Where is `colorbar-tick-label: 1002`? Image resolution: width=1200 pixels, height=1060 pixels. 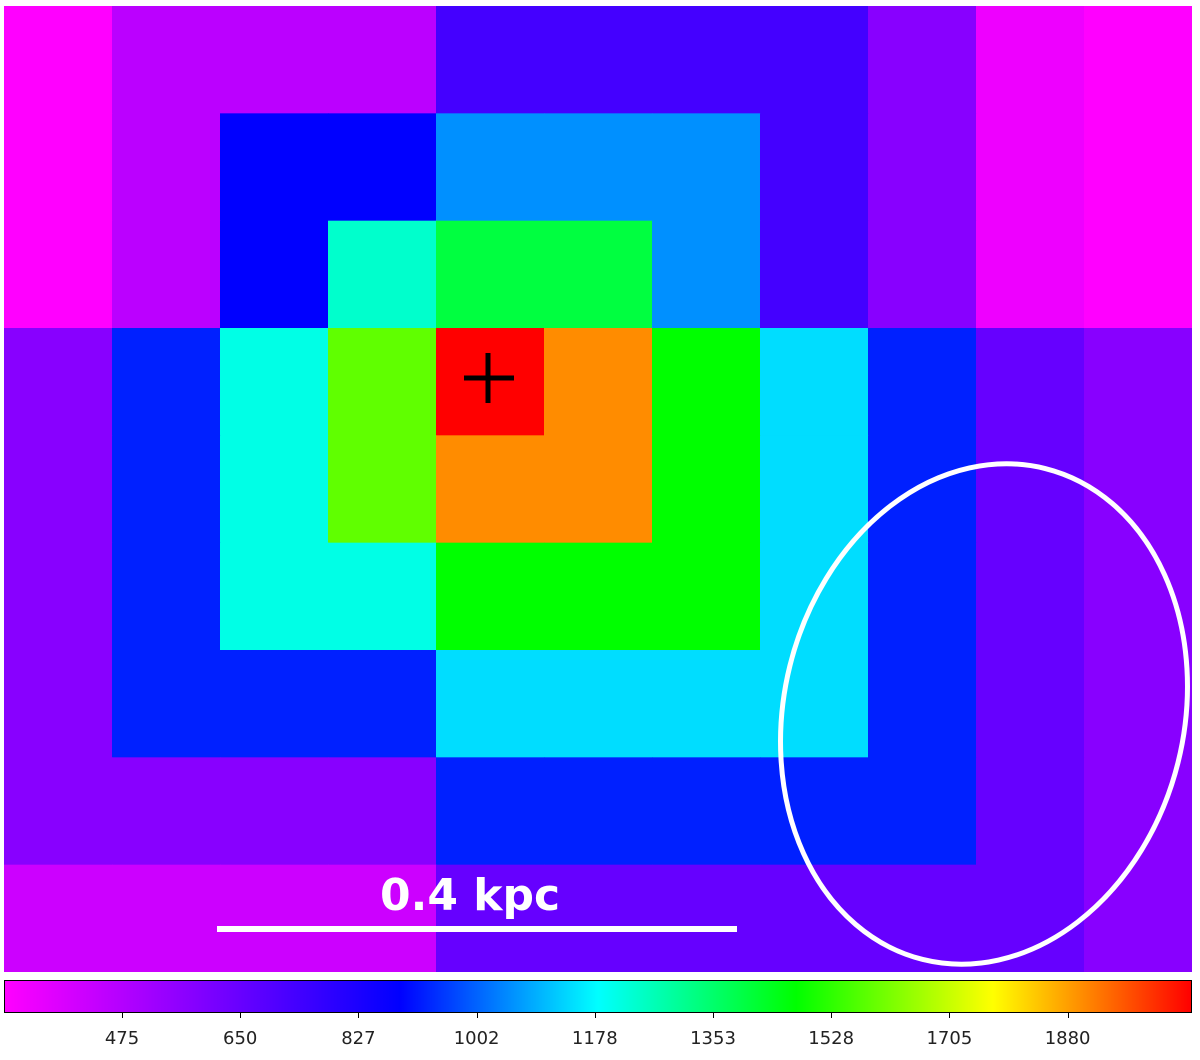 colorbar-tick-label: 1002 is located at coordinates (476, 1038).